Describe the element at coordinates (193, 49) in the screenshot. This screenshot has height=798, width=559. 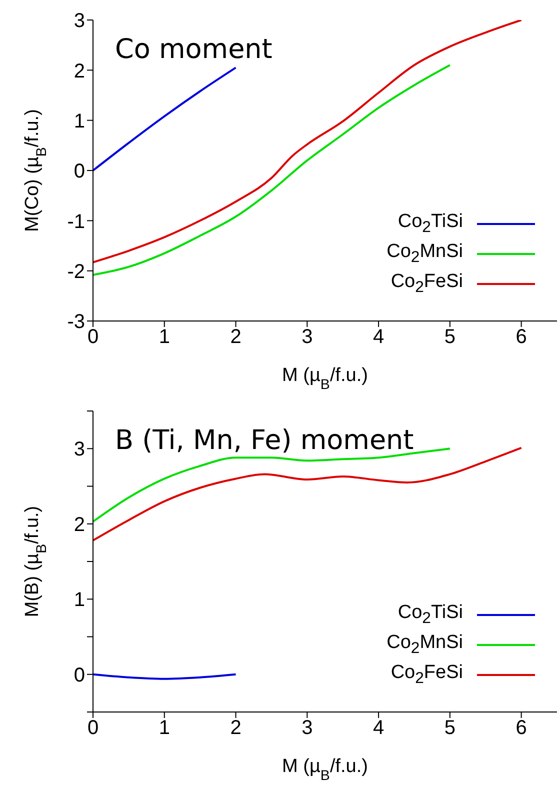
I see `annotation: Co moment` at that location.